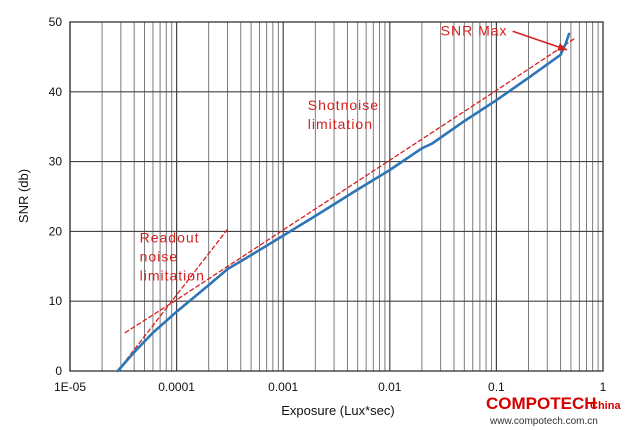  I want to click on annotation-text: Readout, so click(170, 238).